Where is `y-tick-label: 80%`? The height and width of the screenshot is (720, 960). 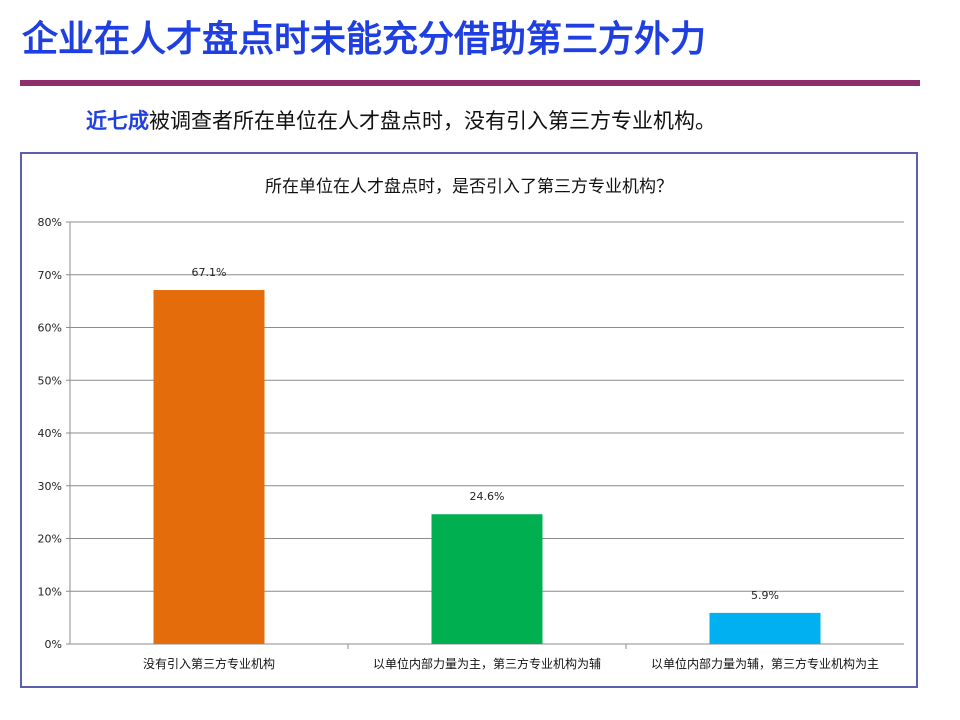
y-tick-label: 80% is located at coordinates (50, 222).